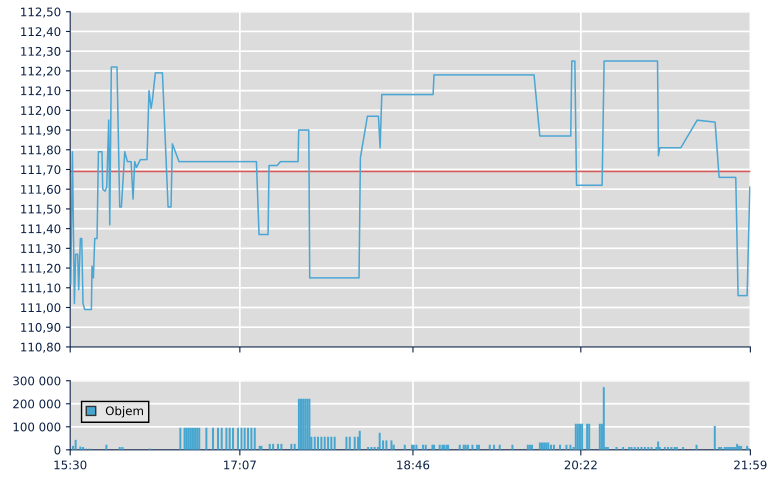  I want to click on y-tick-label: 112,00, so click(40, 111).